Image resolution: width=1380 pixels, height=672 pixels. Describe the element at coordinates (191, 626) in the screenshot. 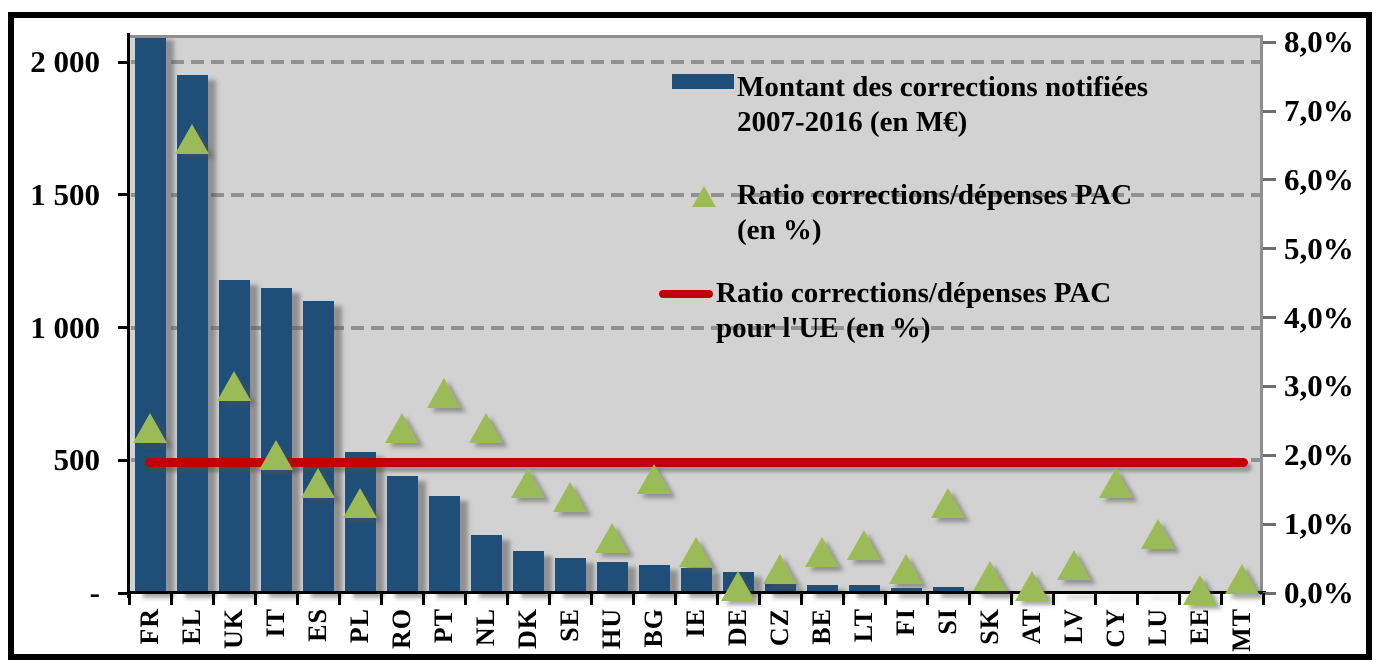

I see `x-axis-label-EL: EL` at that location.